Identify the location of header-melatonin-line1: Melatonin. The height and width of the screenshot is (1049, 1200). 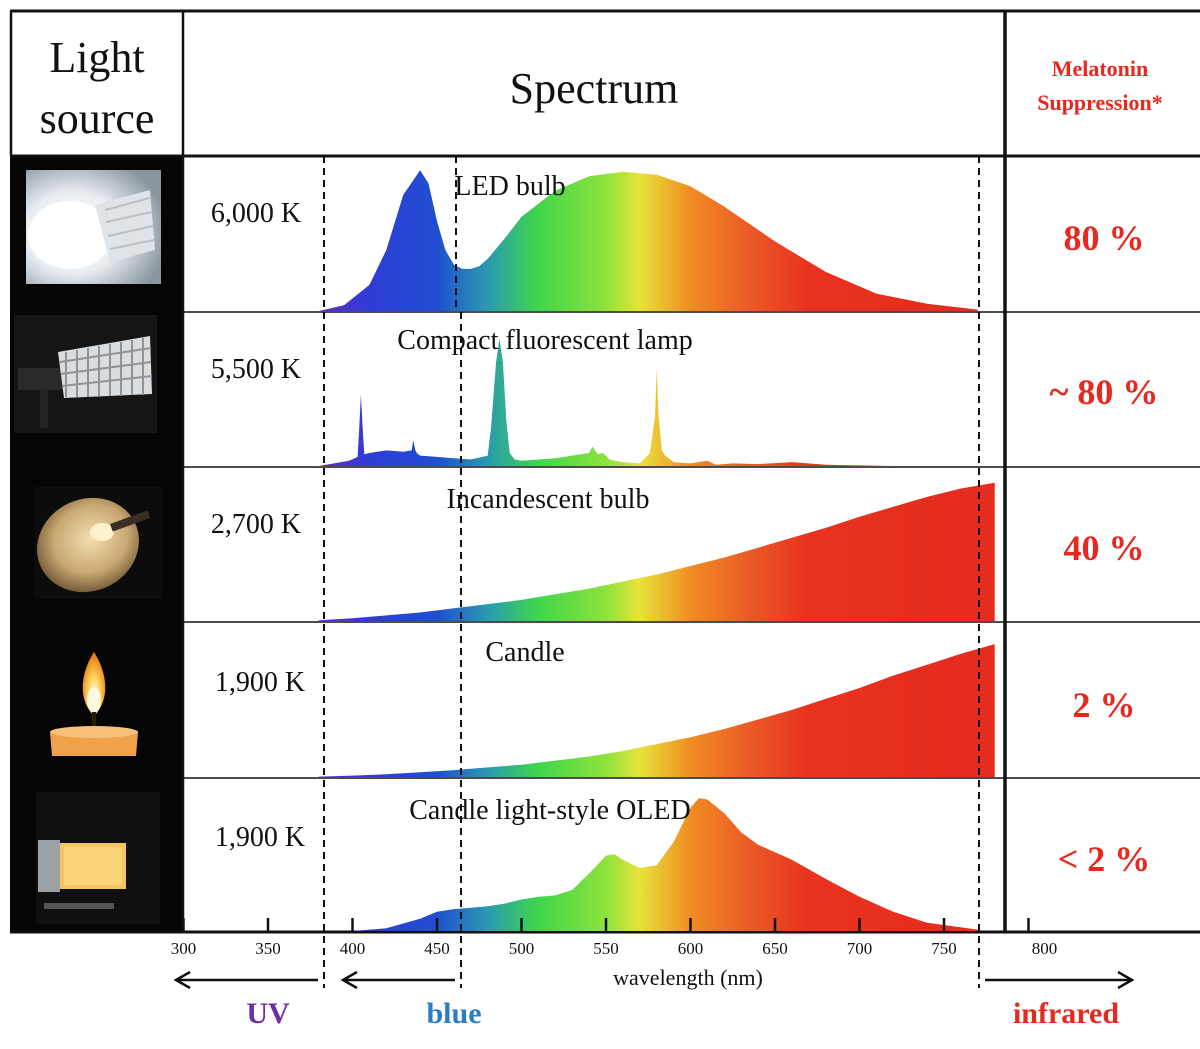
(1100, 68).